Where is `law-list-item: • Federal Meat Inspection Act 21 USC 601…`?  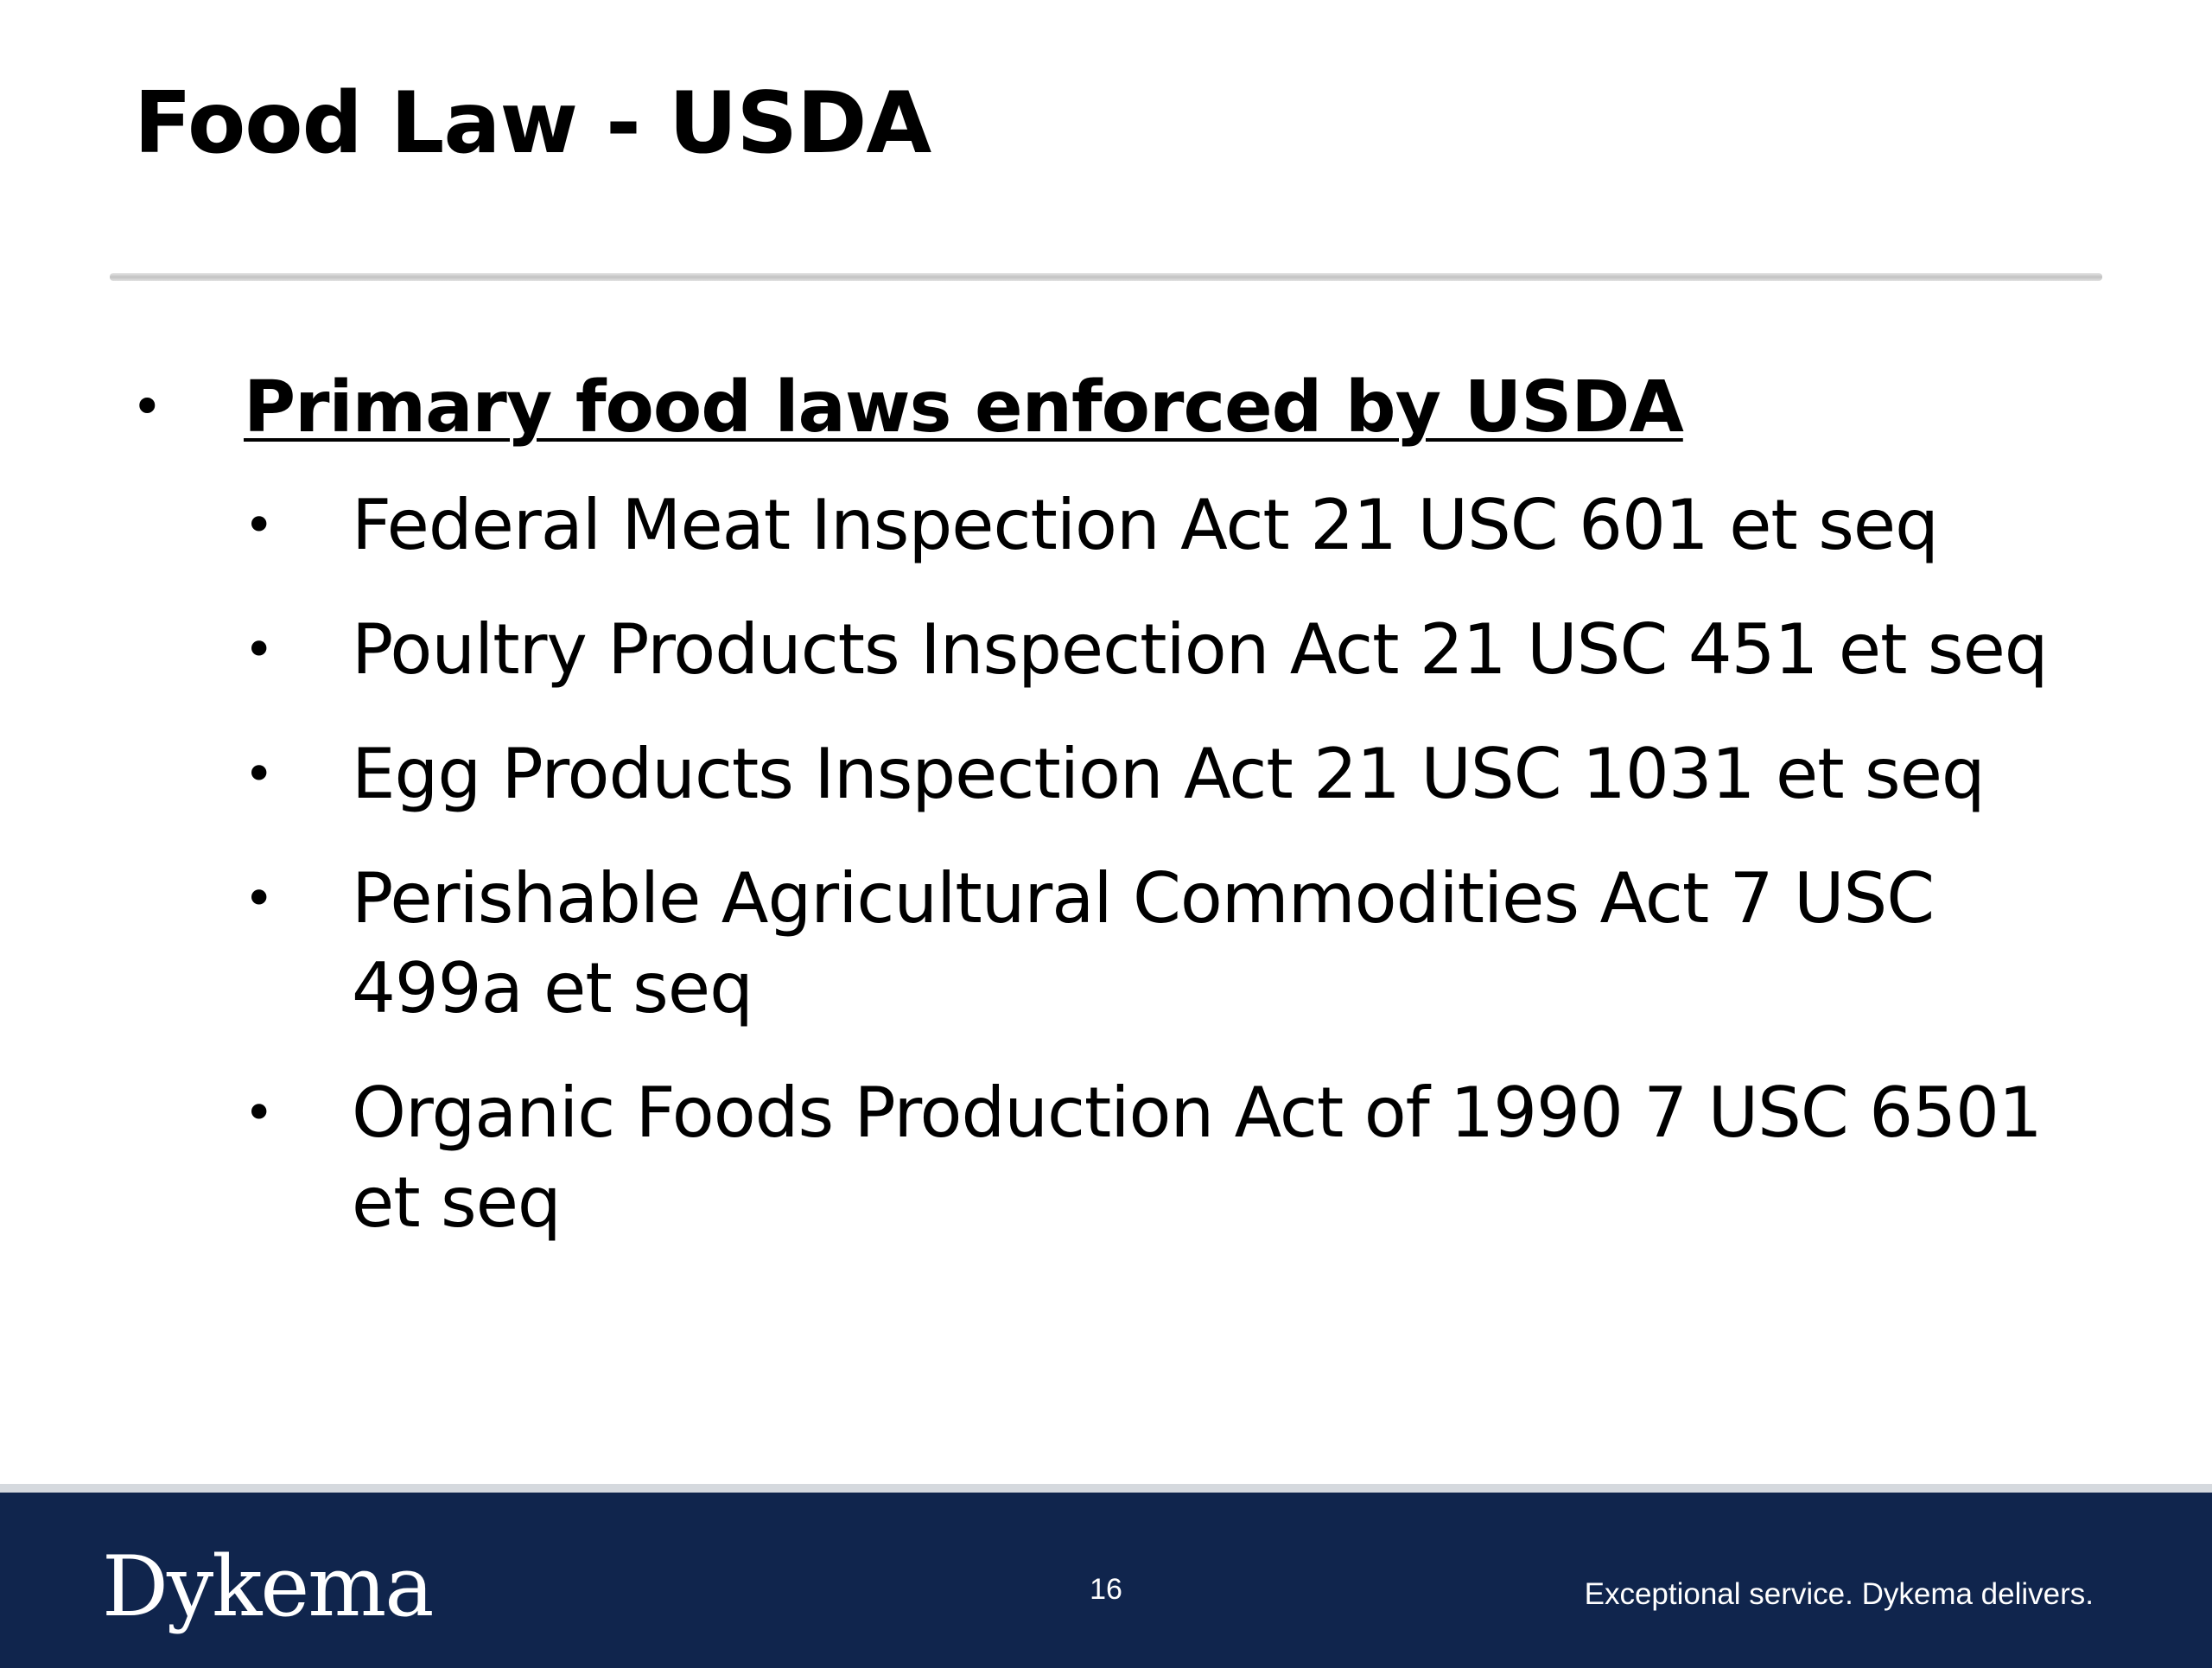
law-list-item: • Federal Meat Inspection Act 21 USC 601… is located at coordinates (1048, 525).